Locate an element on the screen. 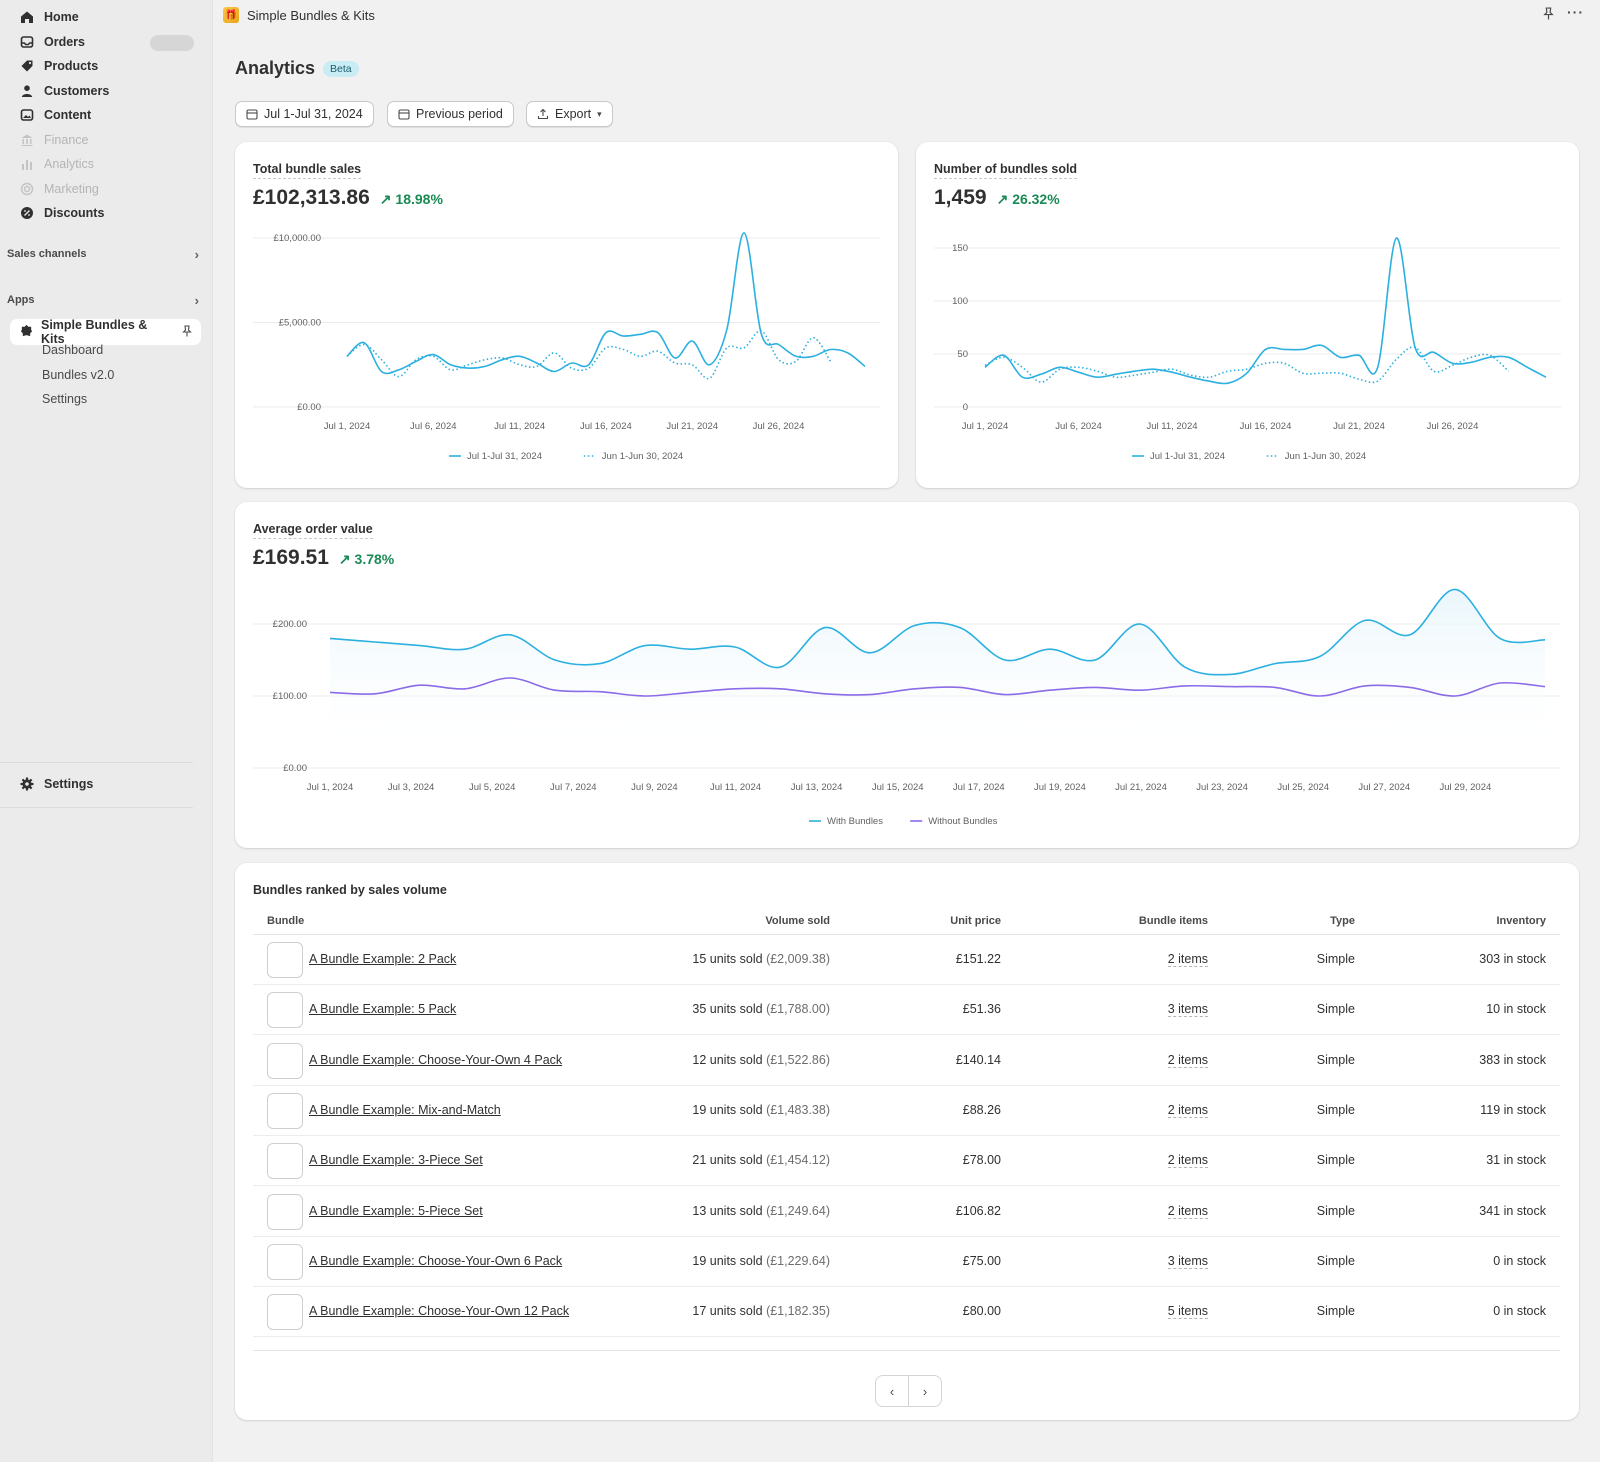 This screenshot has width=1600, height=1462. pagination-separator is located at coordinates (908, 1391).